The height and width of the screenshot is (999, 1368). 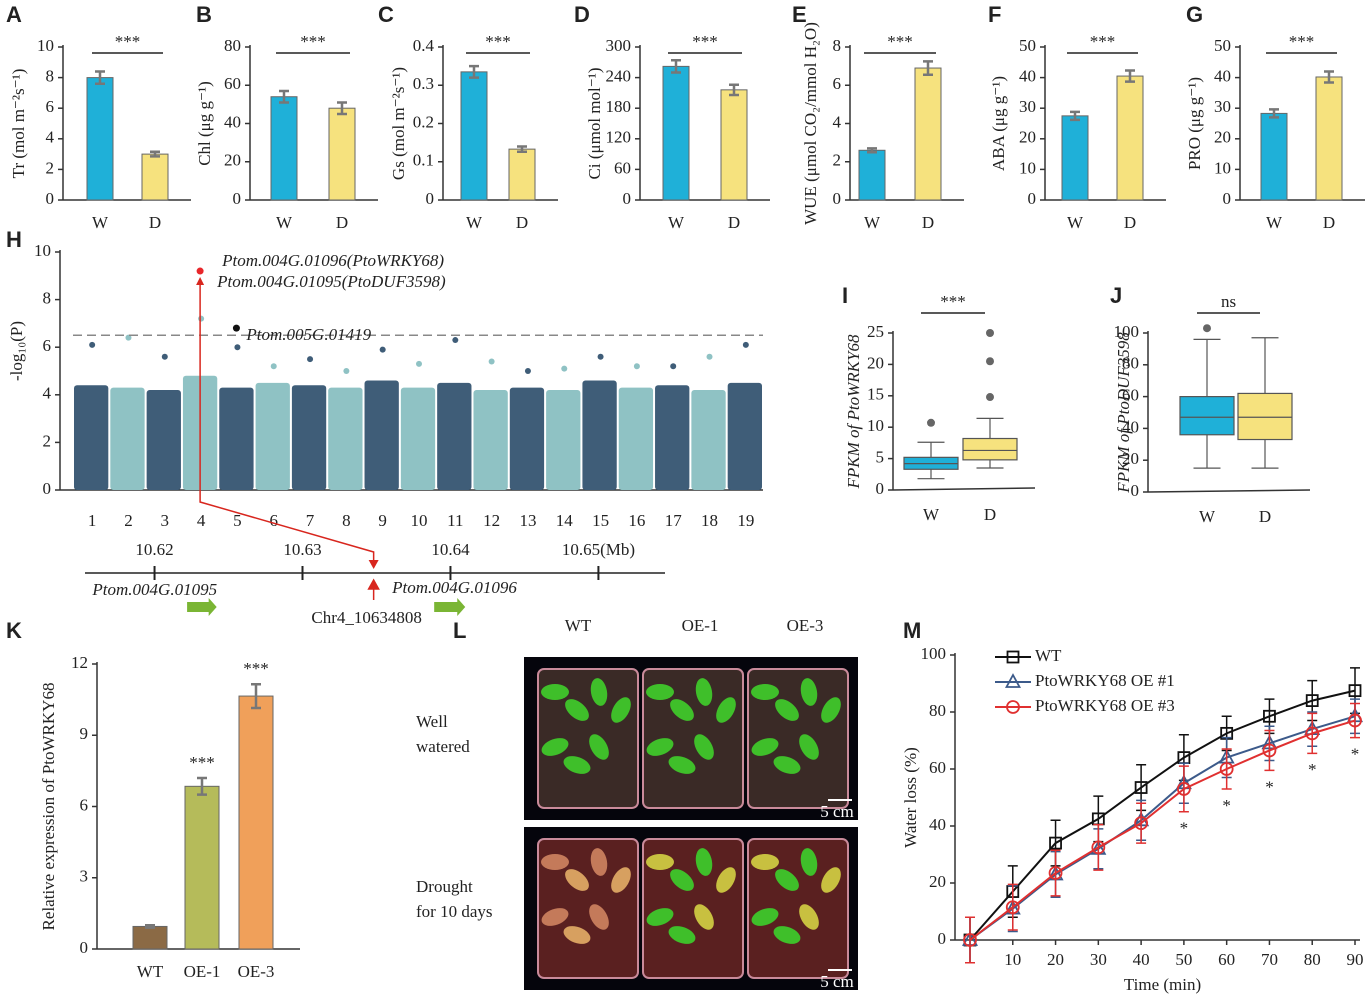 I want to click on link-line, so click(x=287, y=423).